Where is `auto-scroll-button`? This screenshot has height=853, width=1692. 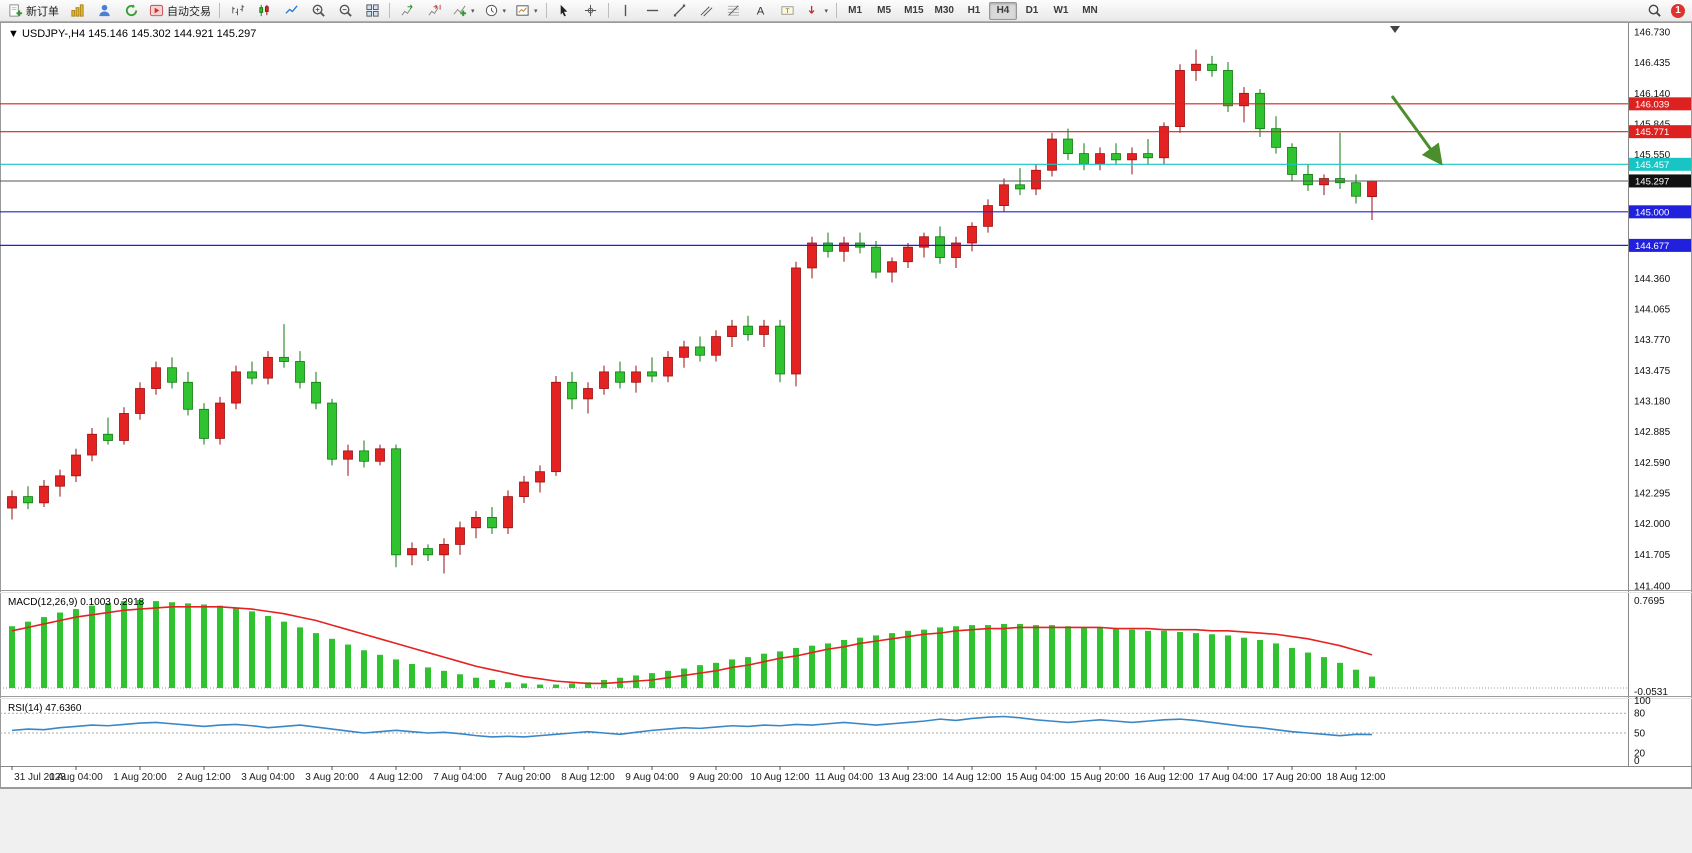 auto-scroll-button is located at coordinates (407, 11).